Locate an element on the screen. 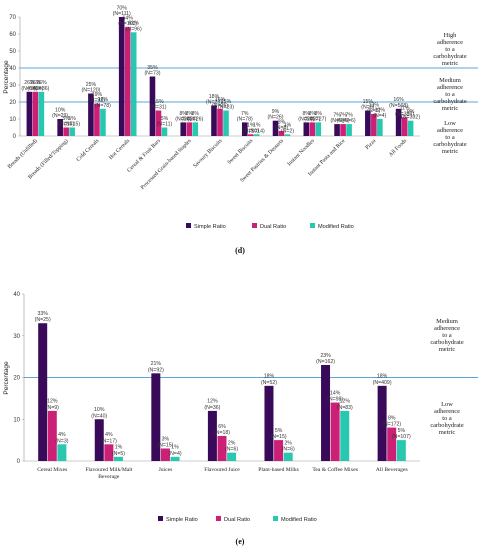 This screenshot has height=550, width=480. data-label-count: (N=8) is located at coordinates (281, 128).